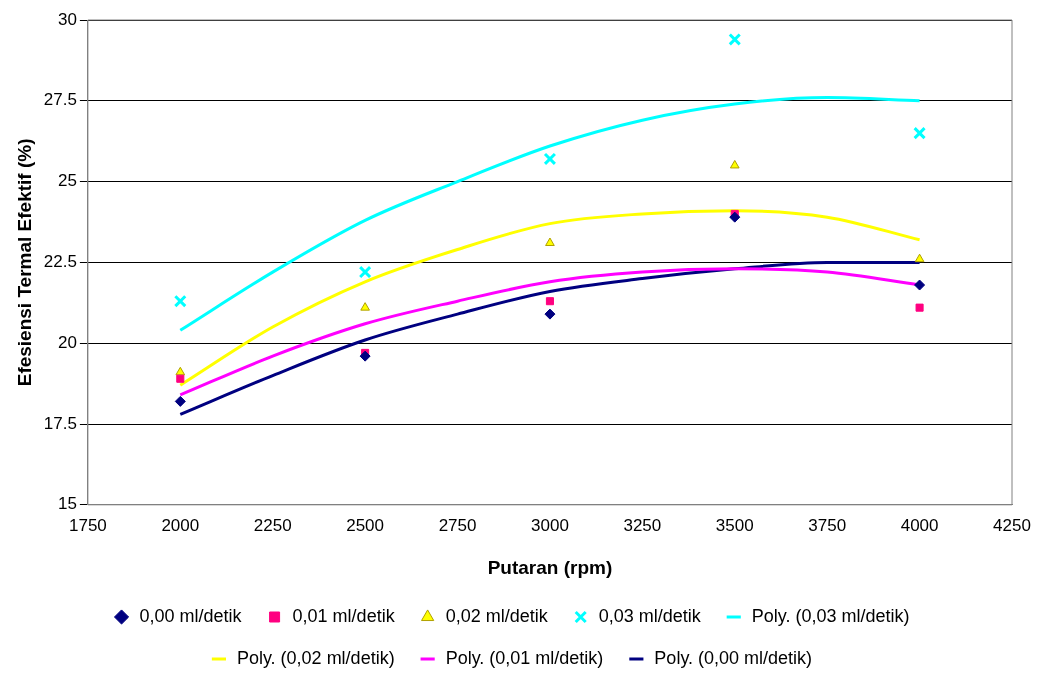 The image size is (1052, 683). Describe the element at coordinates (650, 615) in the screenshot. I see `legend-label: 0,03 ml/detik` at that location.